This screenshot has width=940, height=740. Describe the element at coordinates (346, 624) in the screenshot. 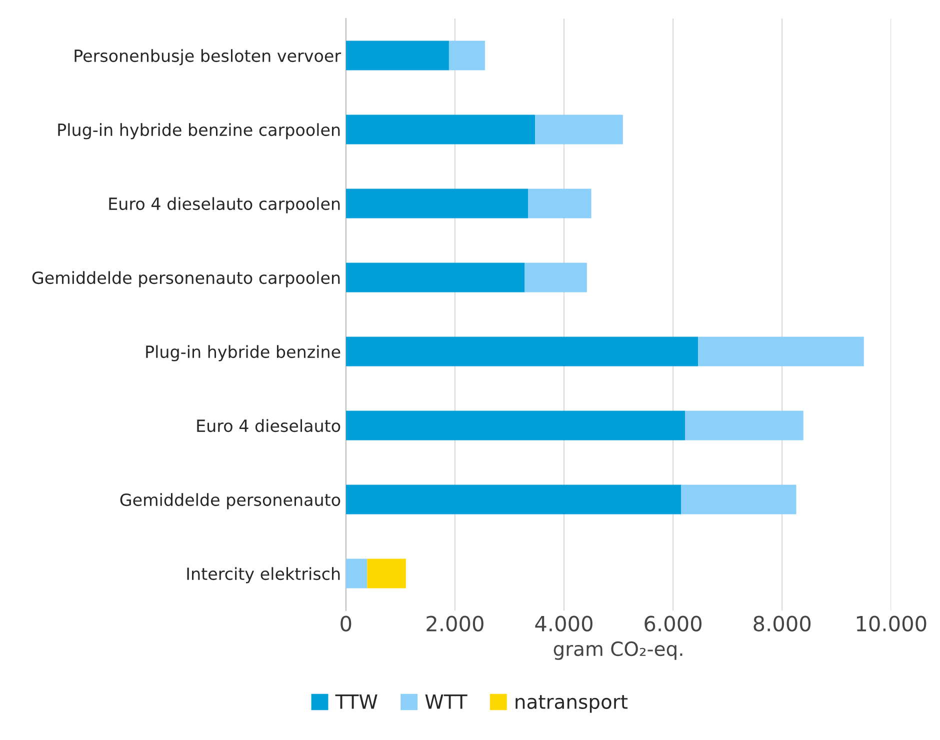

I see `x-tick-label: 0` at that location.